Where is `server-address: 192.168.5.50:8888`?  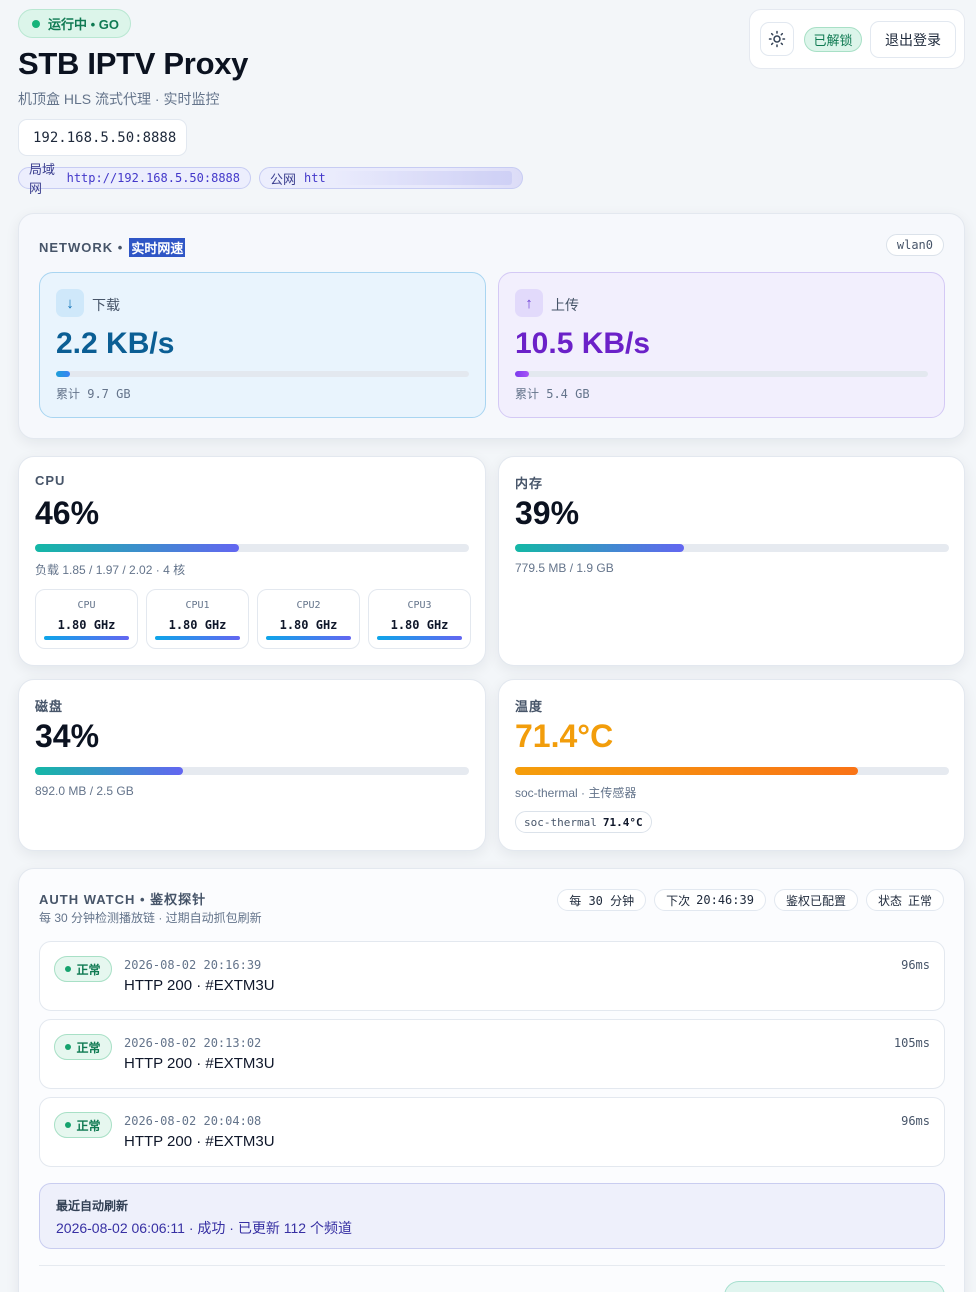
server-address: 192.168.5.50:8888 is located at coordinates (102, 137).